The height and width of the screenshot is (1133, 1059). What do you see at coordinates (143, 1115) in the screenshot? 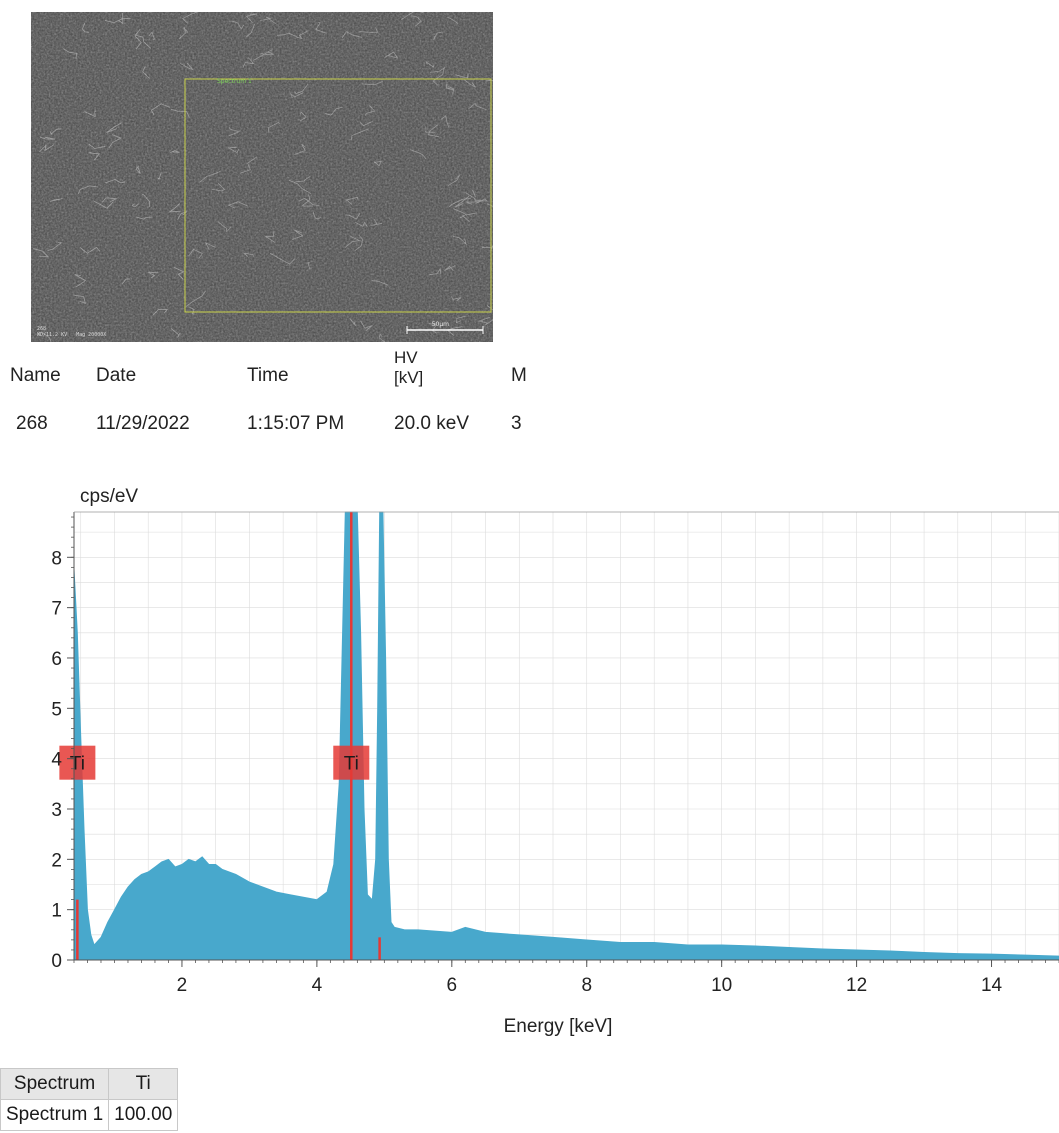
I see `table-cell: 100.00` at bounding box center [143, 1115].